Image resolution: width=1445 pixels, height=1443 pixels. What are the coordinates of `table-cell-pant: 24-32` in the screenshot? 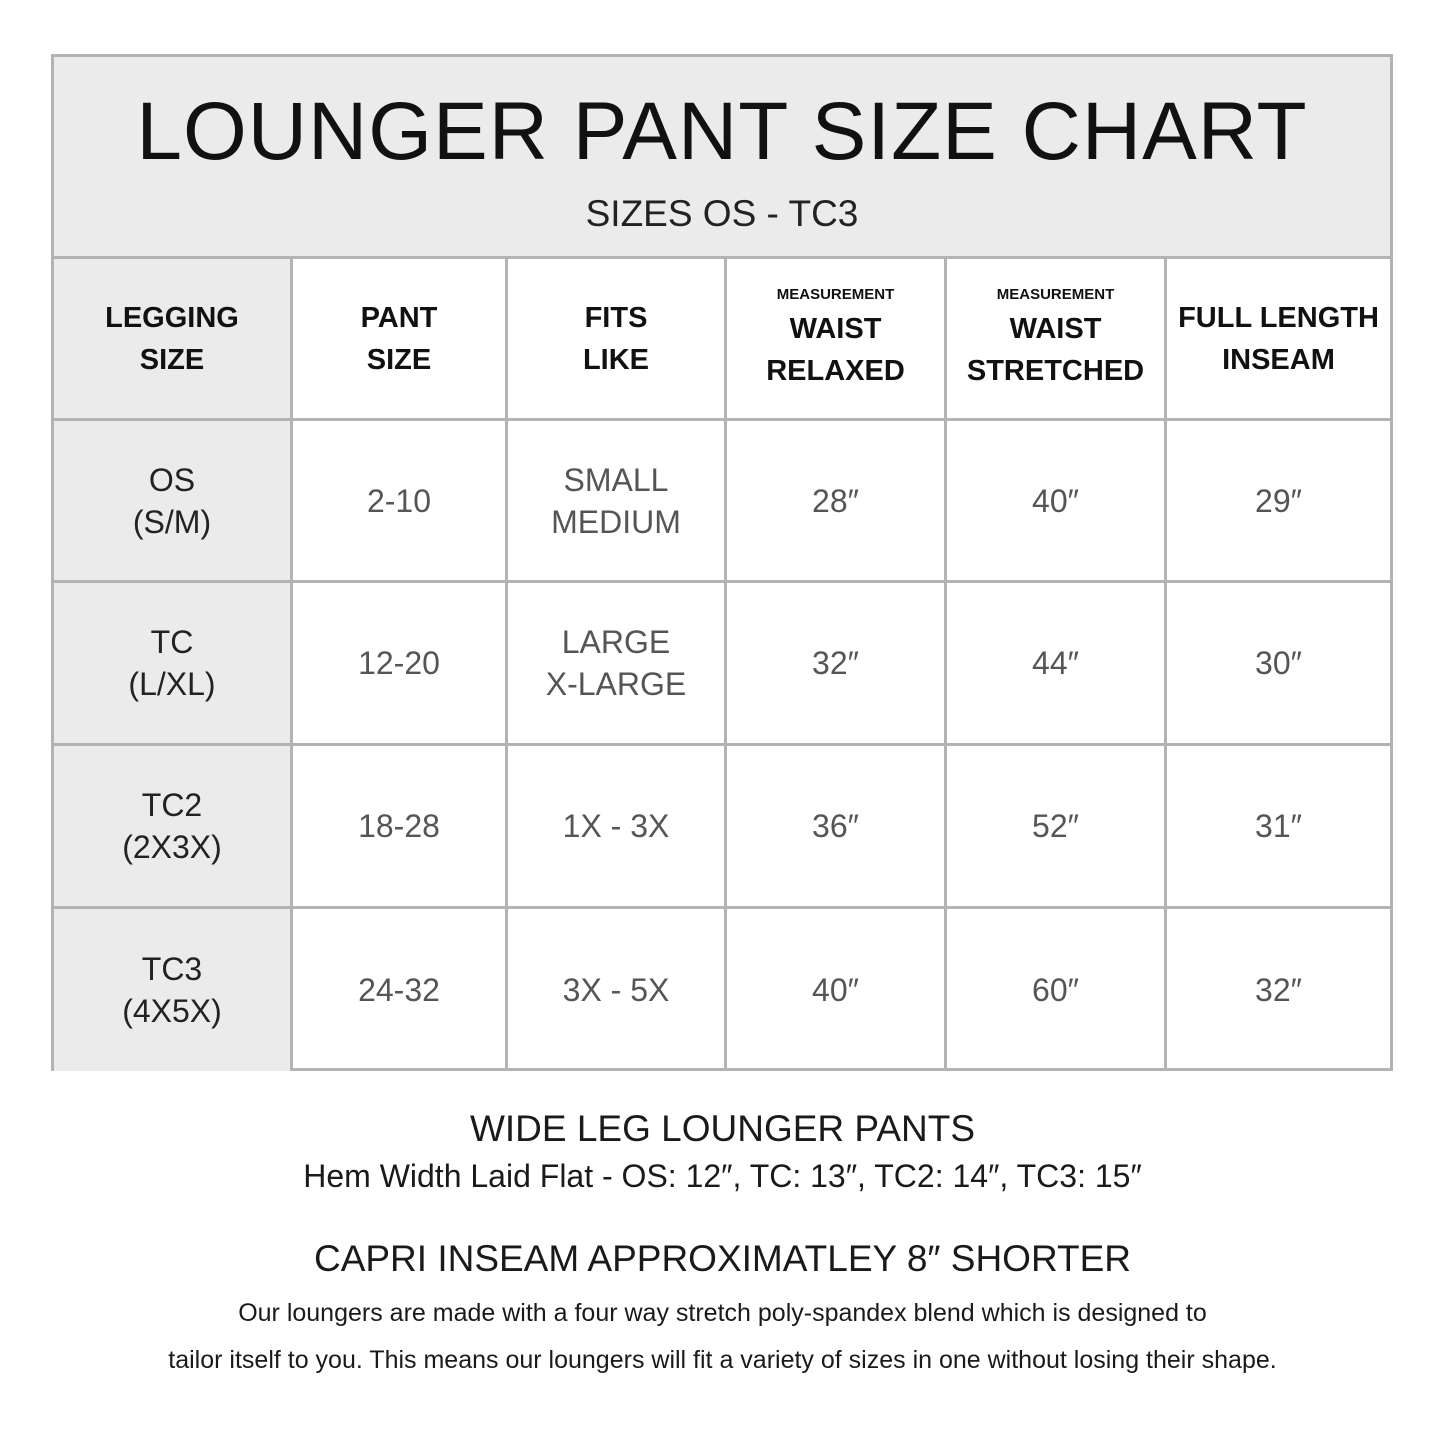 It's located at (400, 990).